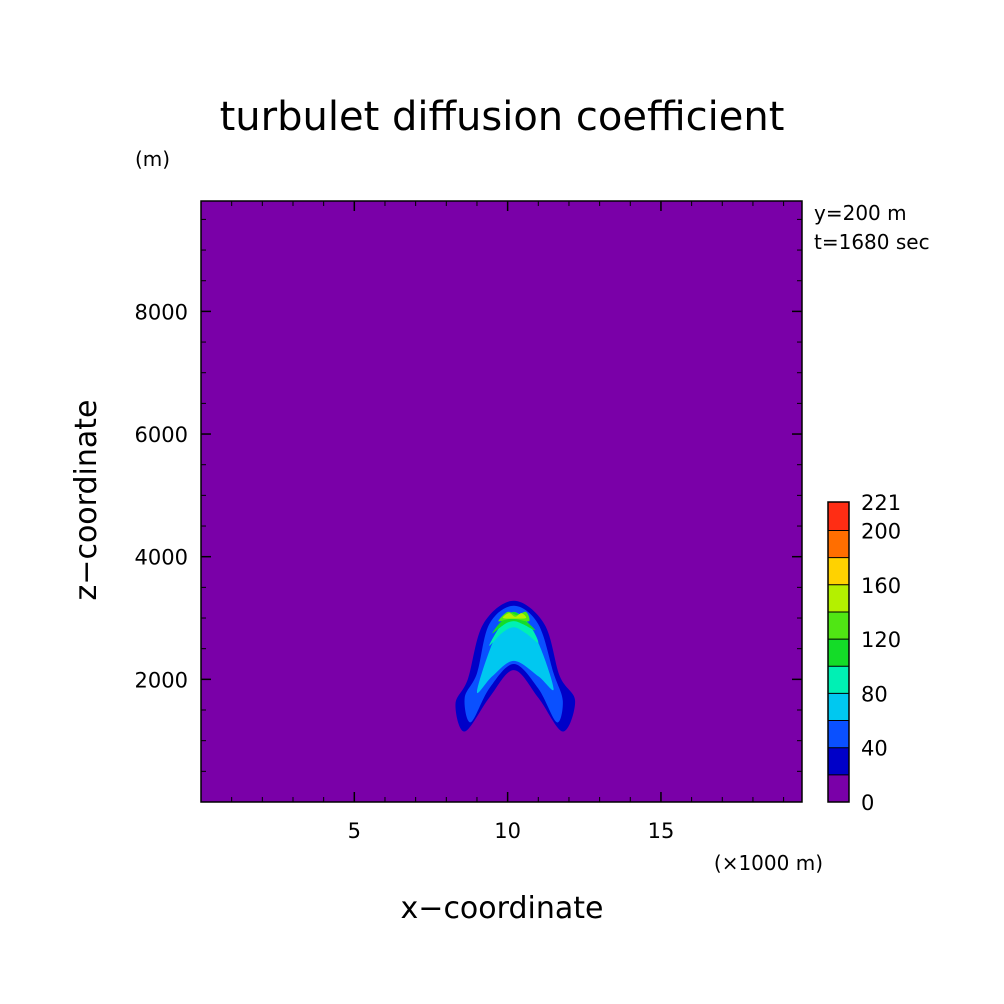 This screenshot has width=1004, height=1004. I want to click on chart-title: turbulet diffusion coefficient, so click(502, 117).